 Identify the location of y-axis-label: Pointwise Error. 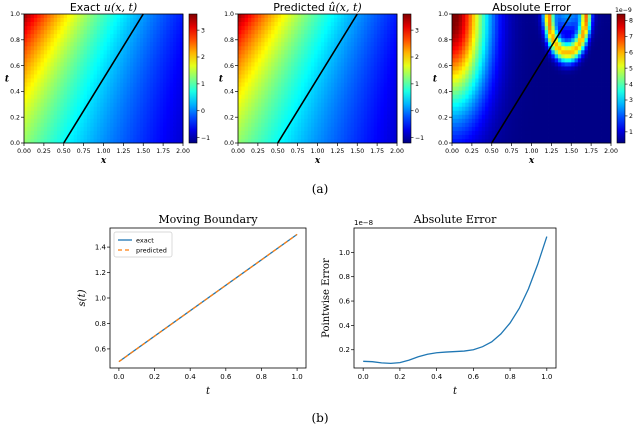
(326, 298).